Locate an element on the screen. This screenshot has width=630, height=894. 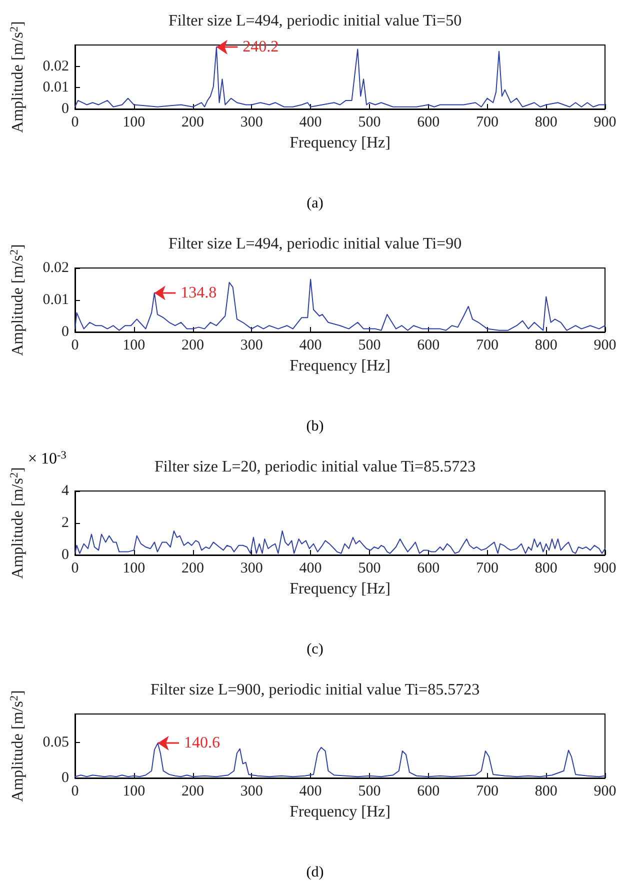
chart-title: Filter size L=20, periodic initial value Ti=85.5723 is located at coordinates (315, 467).